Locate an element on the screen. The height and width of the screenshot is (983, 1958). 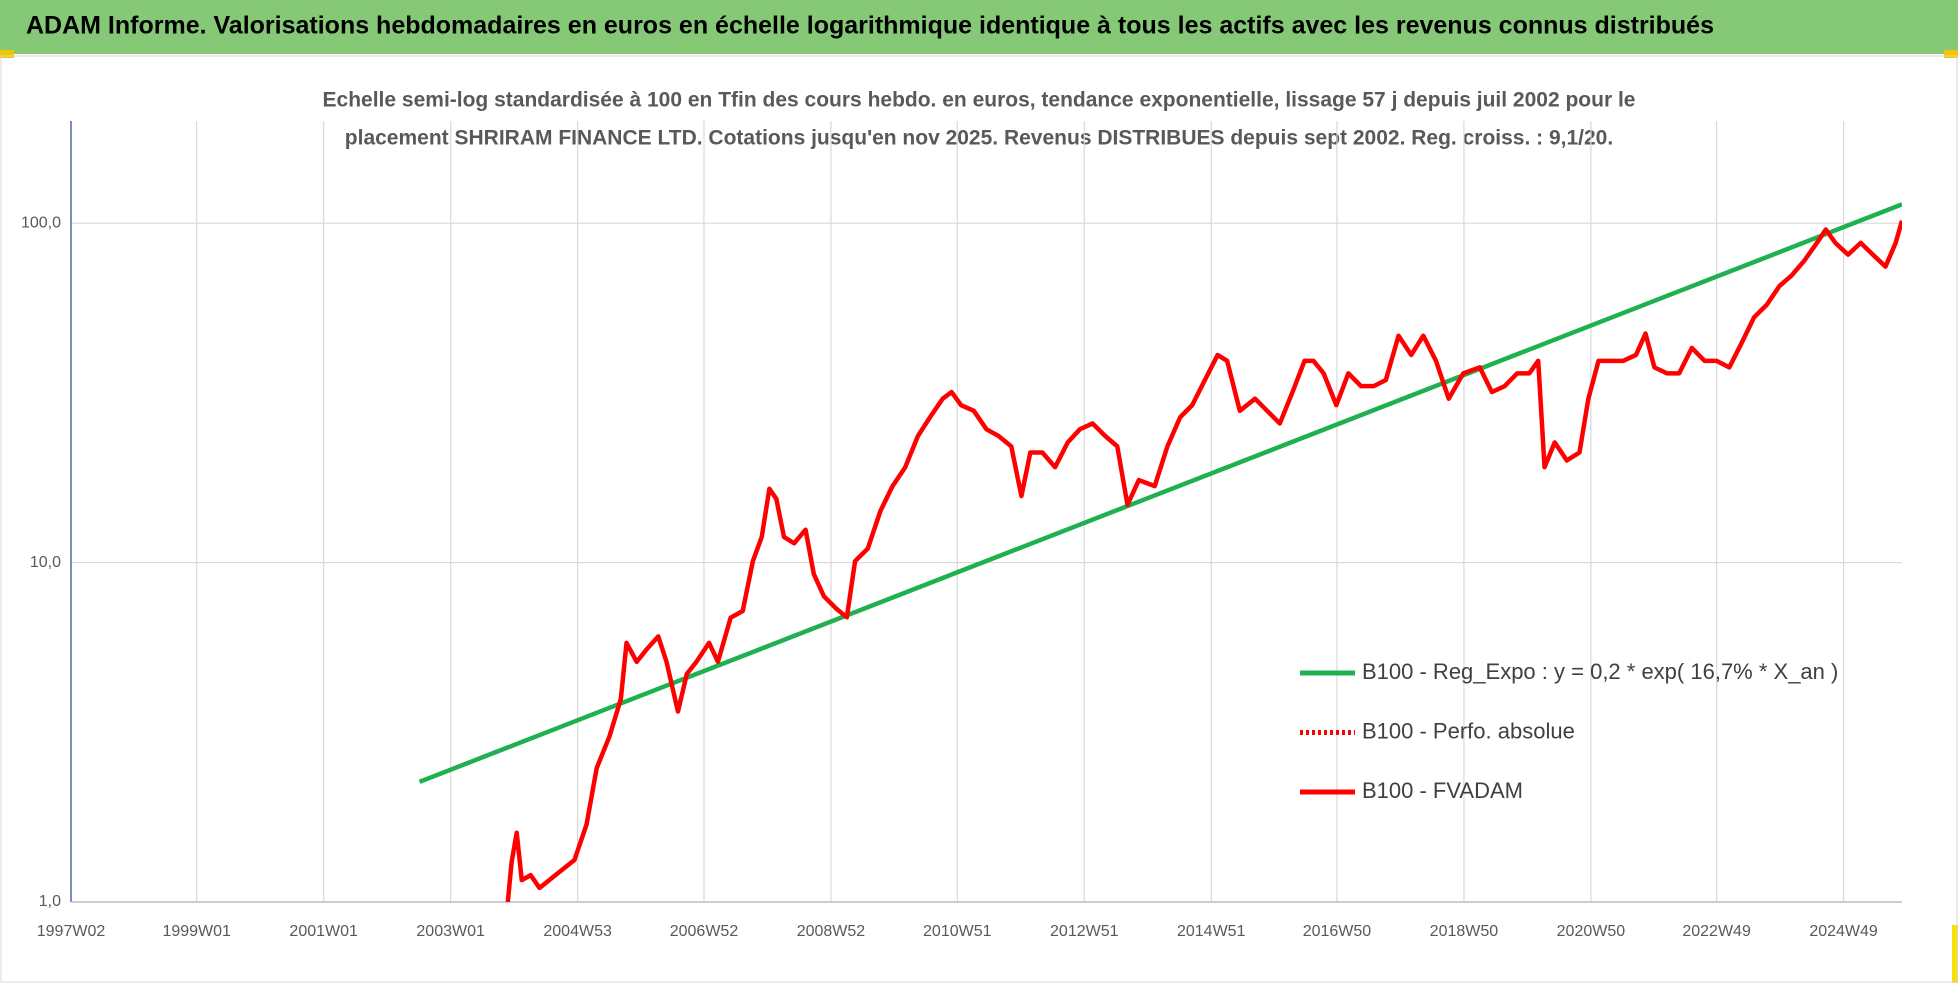
y-tick-label: 100,0 is located at coordinates (41, 222).